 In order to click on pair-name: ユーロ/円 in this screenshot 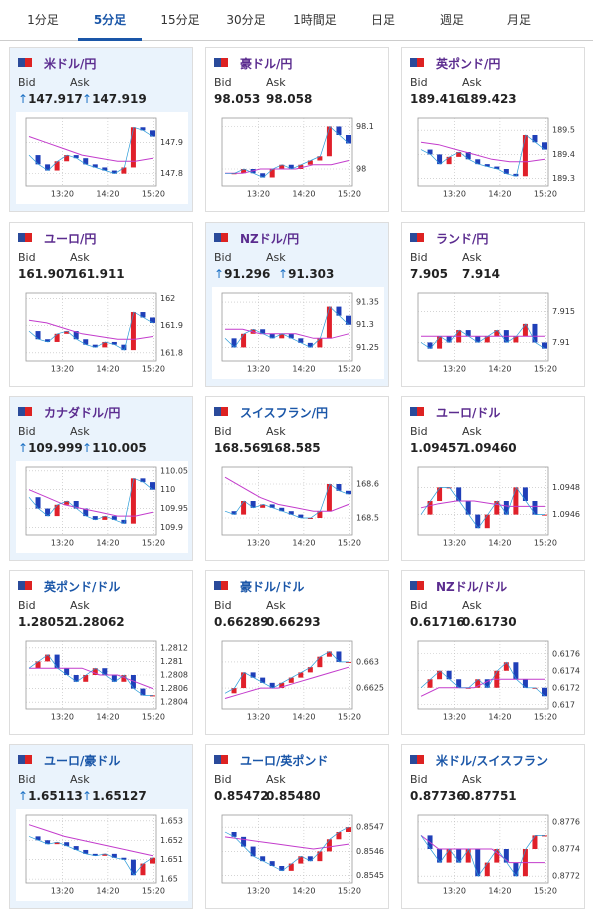, I will do `click(70, 239)`.